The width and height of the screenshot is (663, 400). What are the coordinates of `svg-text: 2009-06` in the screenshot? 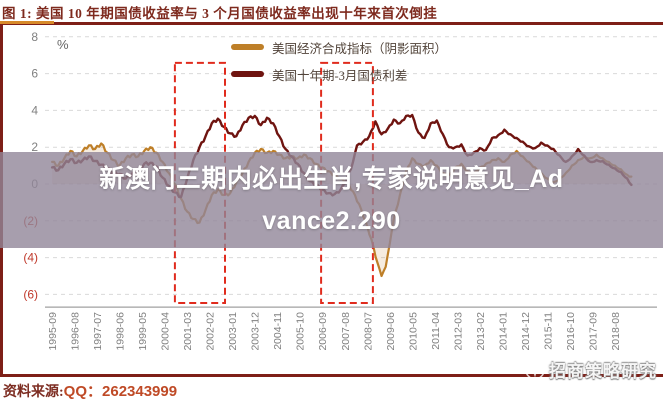 It's located at (391, 331).